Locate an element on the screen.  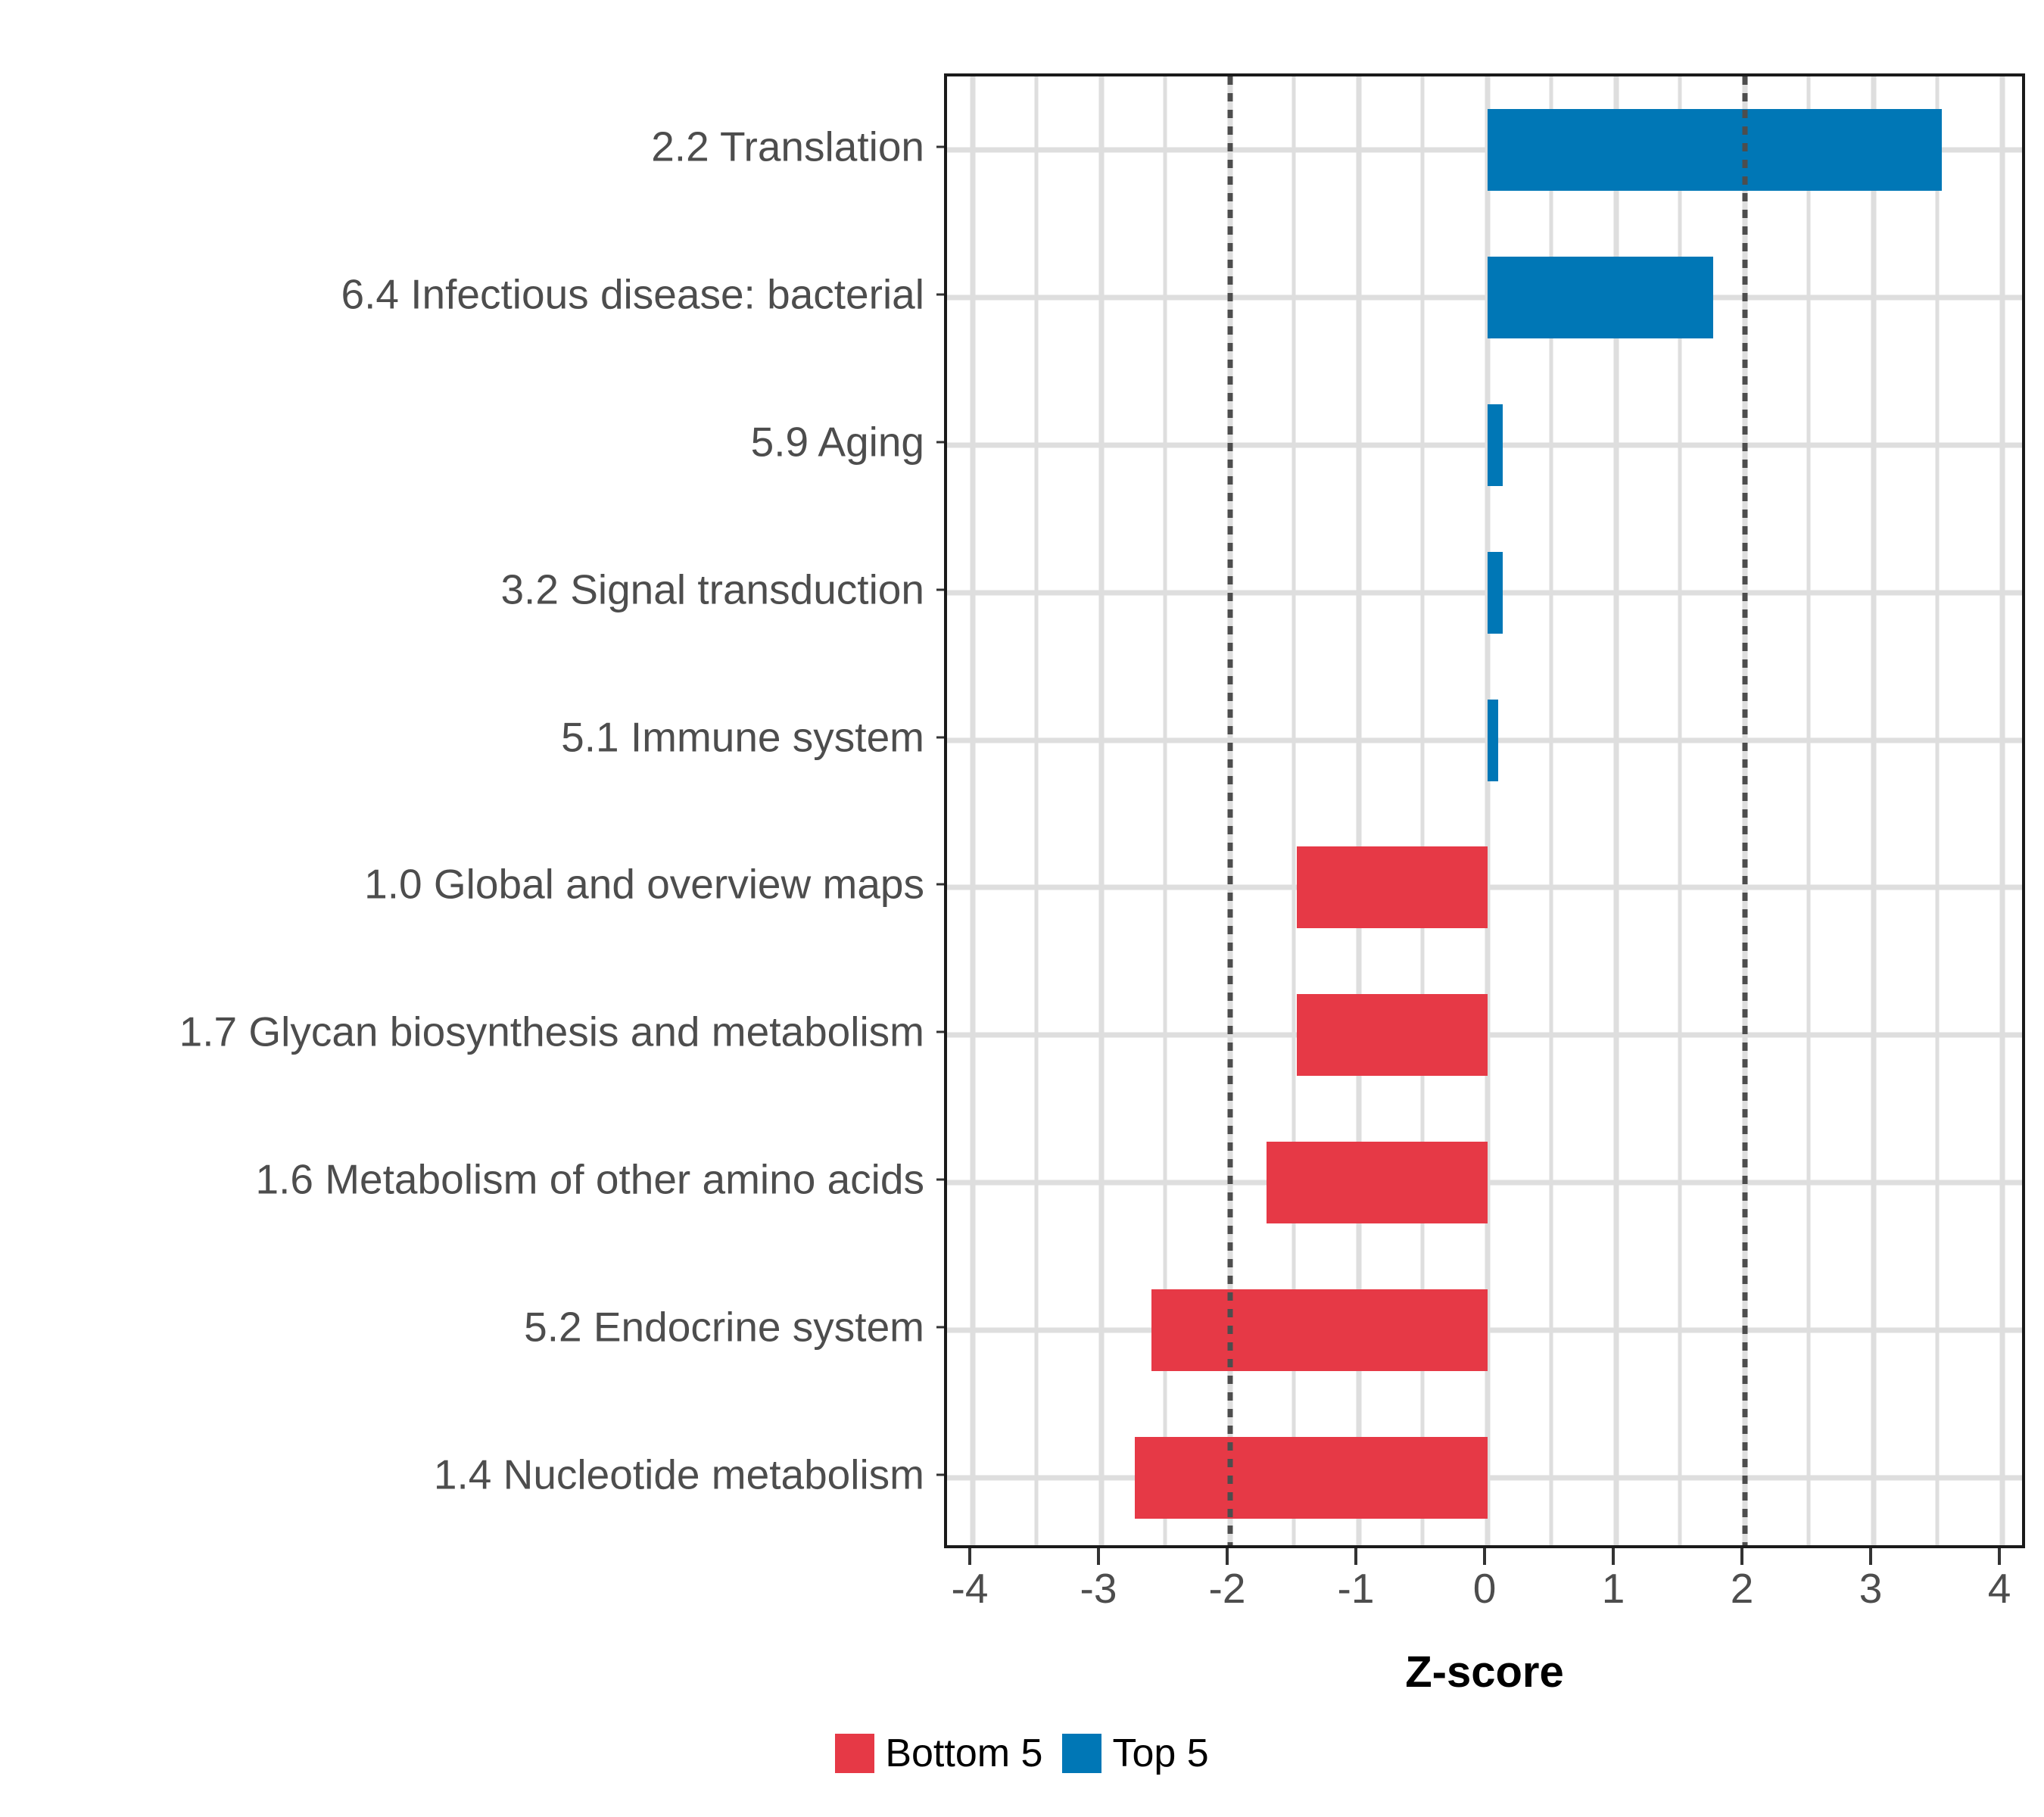
x-axis-tick-label: 1 is located at coordinates (1613, 1588).